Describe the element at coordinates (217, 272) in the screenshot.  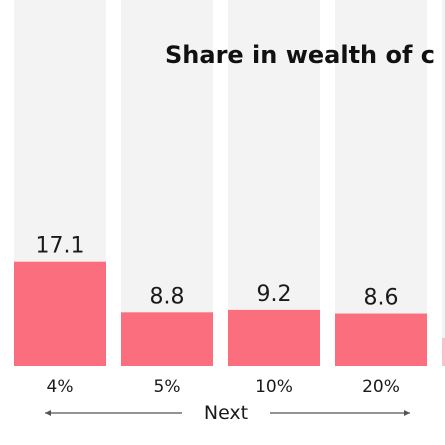
I see `value-labels: 17.1 8.8 9.2 8.6` at that location.